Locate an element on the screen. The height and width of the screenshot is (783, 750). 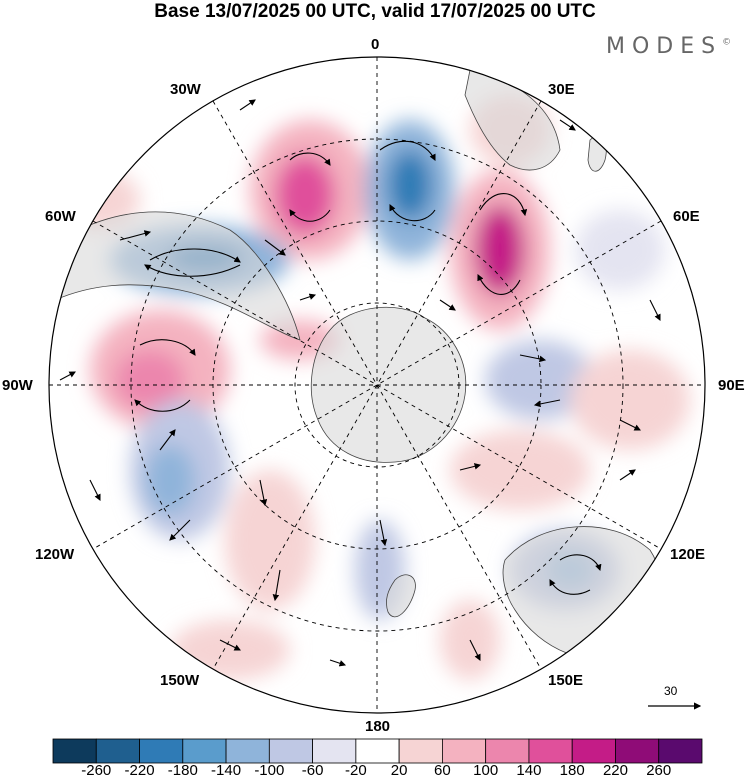
copyright-mark: © is located at coordinates (727, 42).